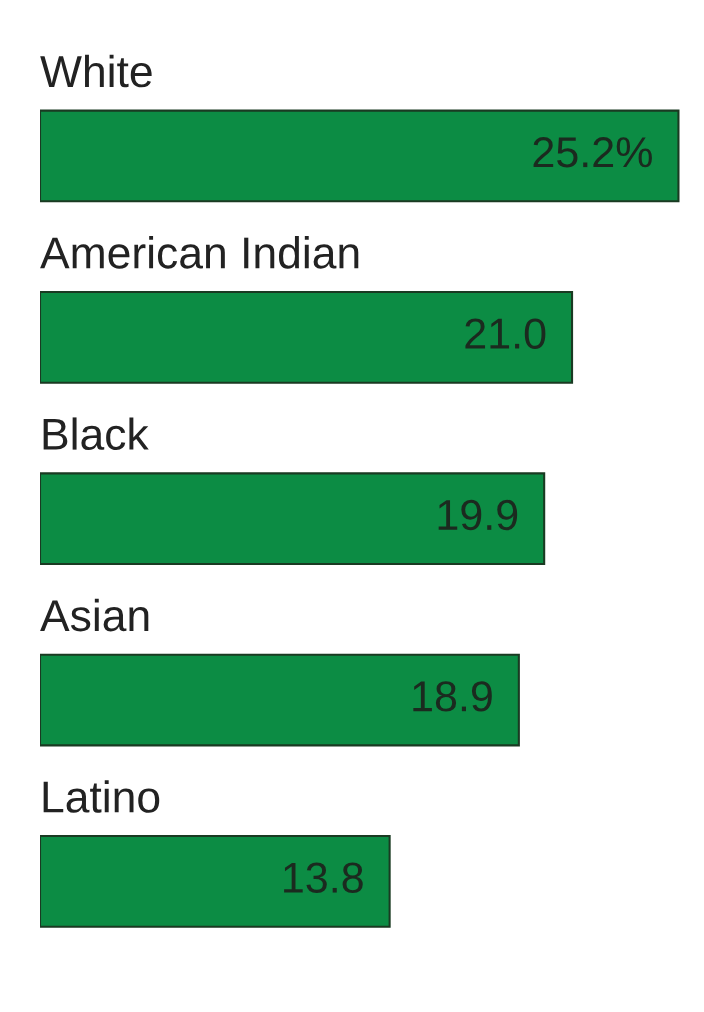  What do you see at coordinates (96, 71) in the screenshot?
I see `y-tick-label: White` at bounding box center [96, 71].